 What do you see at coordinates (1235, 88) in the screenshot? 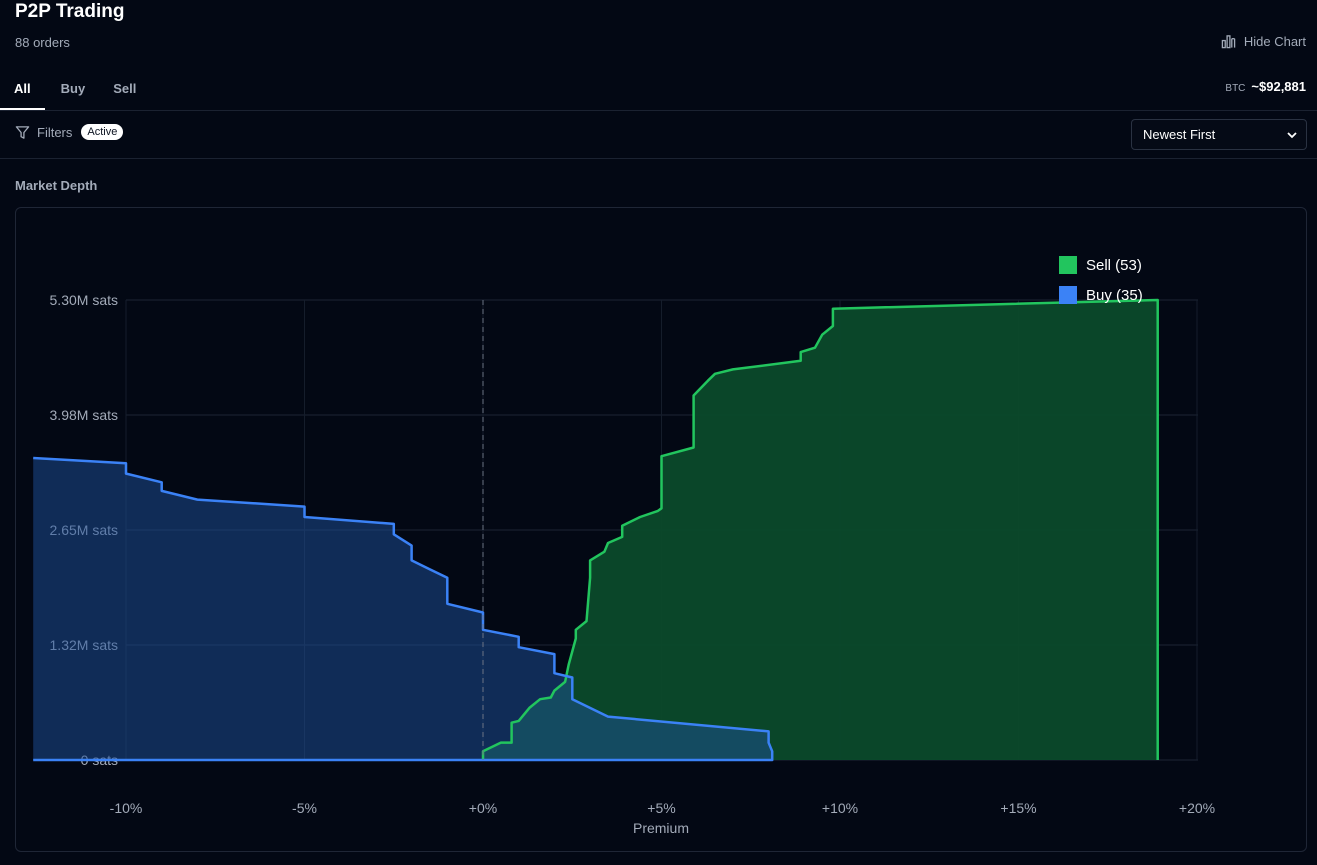
I see `price-ticker: BTC` at bounding box center [1235, 88].